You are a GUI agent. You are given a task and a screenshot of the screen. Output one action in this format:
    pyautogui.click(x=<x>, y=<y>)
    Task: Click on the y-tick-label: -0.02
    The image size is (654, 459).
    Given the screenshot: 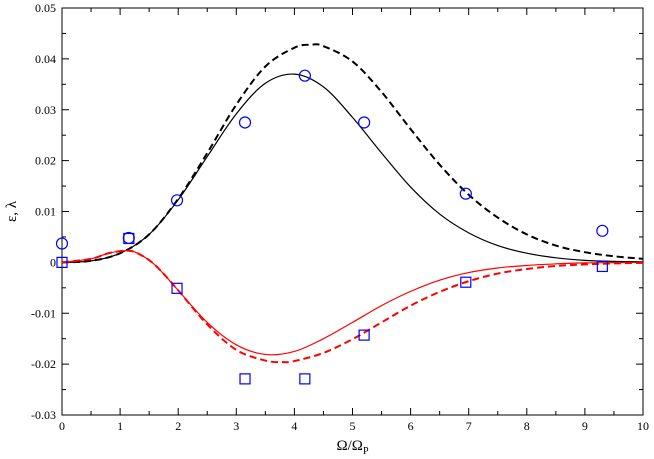 What is the action you would take?
    pyautogui.click(x=43, y=364)
    